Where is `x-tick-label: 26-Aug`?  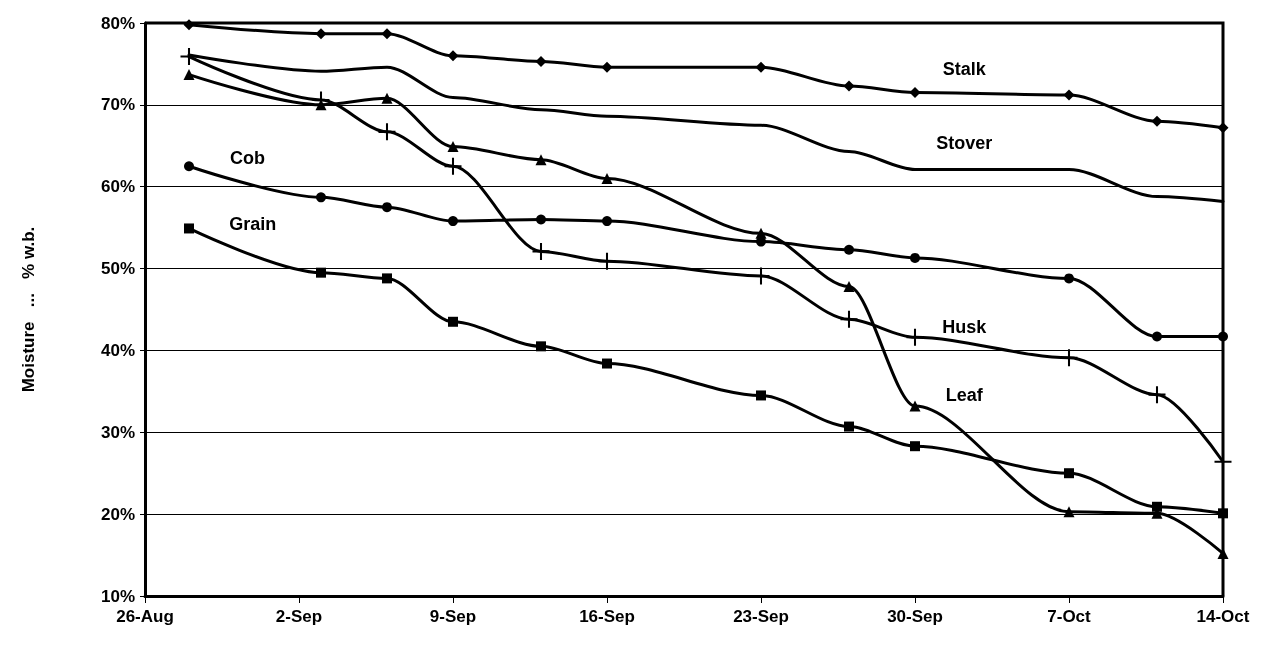 x-tick-label: 26-Aug is located at coordinates (145, 616).